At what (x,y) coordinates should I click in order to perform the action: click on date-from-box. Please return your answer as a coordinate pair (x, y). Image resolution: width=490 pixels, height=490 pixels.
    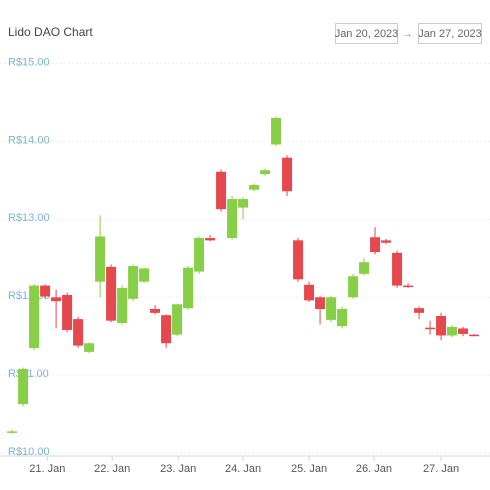
    Looking at the image, I should click on (366, 33).